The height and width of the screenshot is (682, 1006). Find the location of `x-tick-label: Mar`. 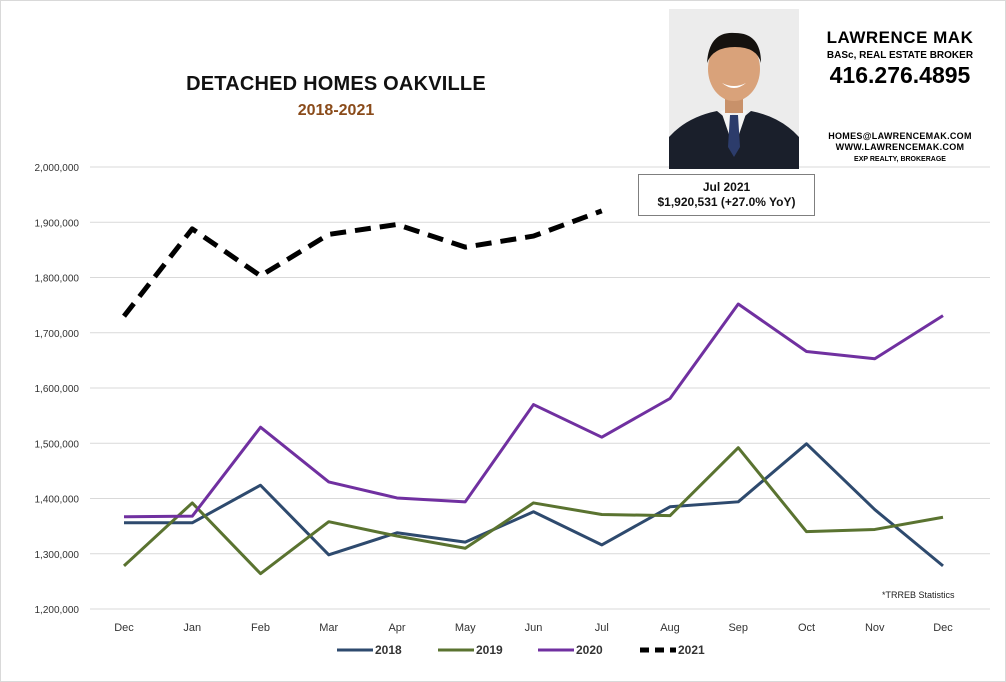

x-tick-label: Mar is located at coordinates (328, 628).